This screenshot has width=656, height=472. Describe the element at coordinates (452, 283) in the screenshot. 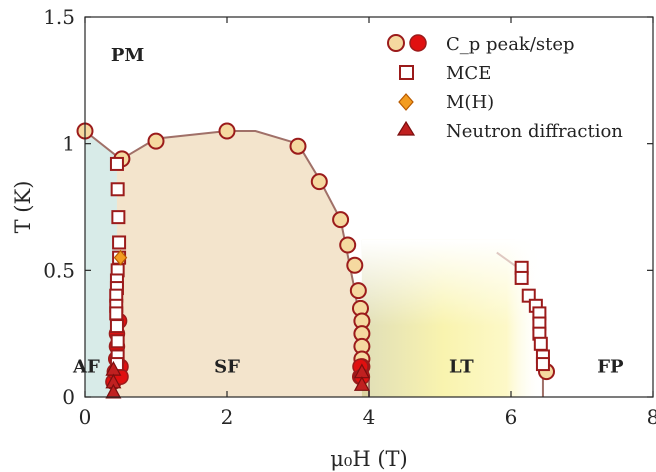

I see `lt-region-fade` at that location.